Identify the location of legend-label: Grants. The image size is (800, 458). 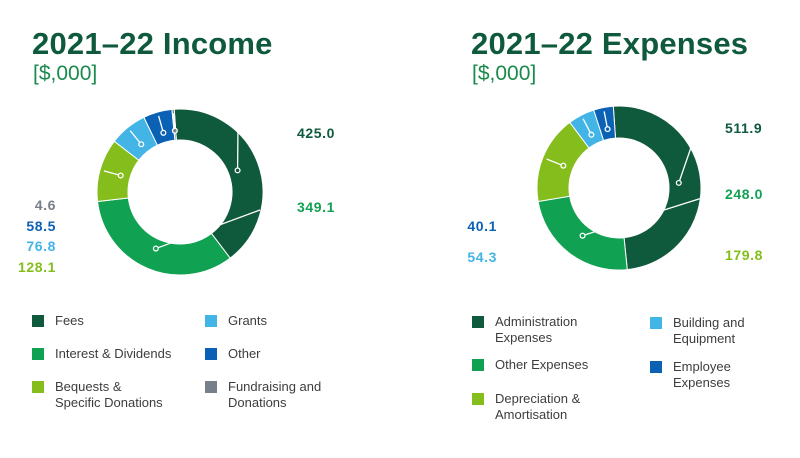
(248, 320).